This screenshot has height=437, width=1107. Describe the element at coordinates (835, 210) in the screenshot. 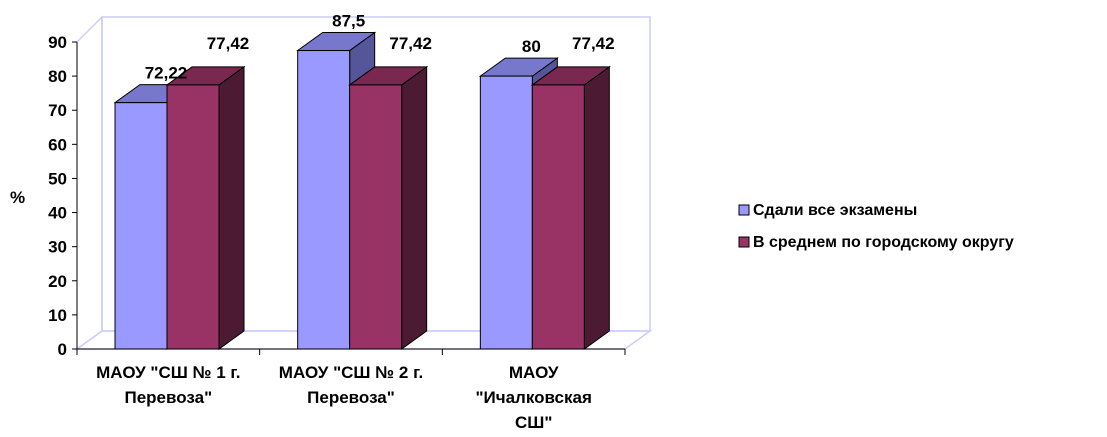

I see `legend-label: Сдали все экзамены` at that location.